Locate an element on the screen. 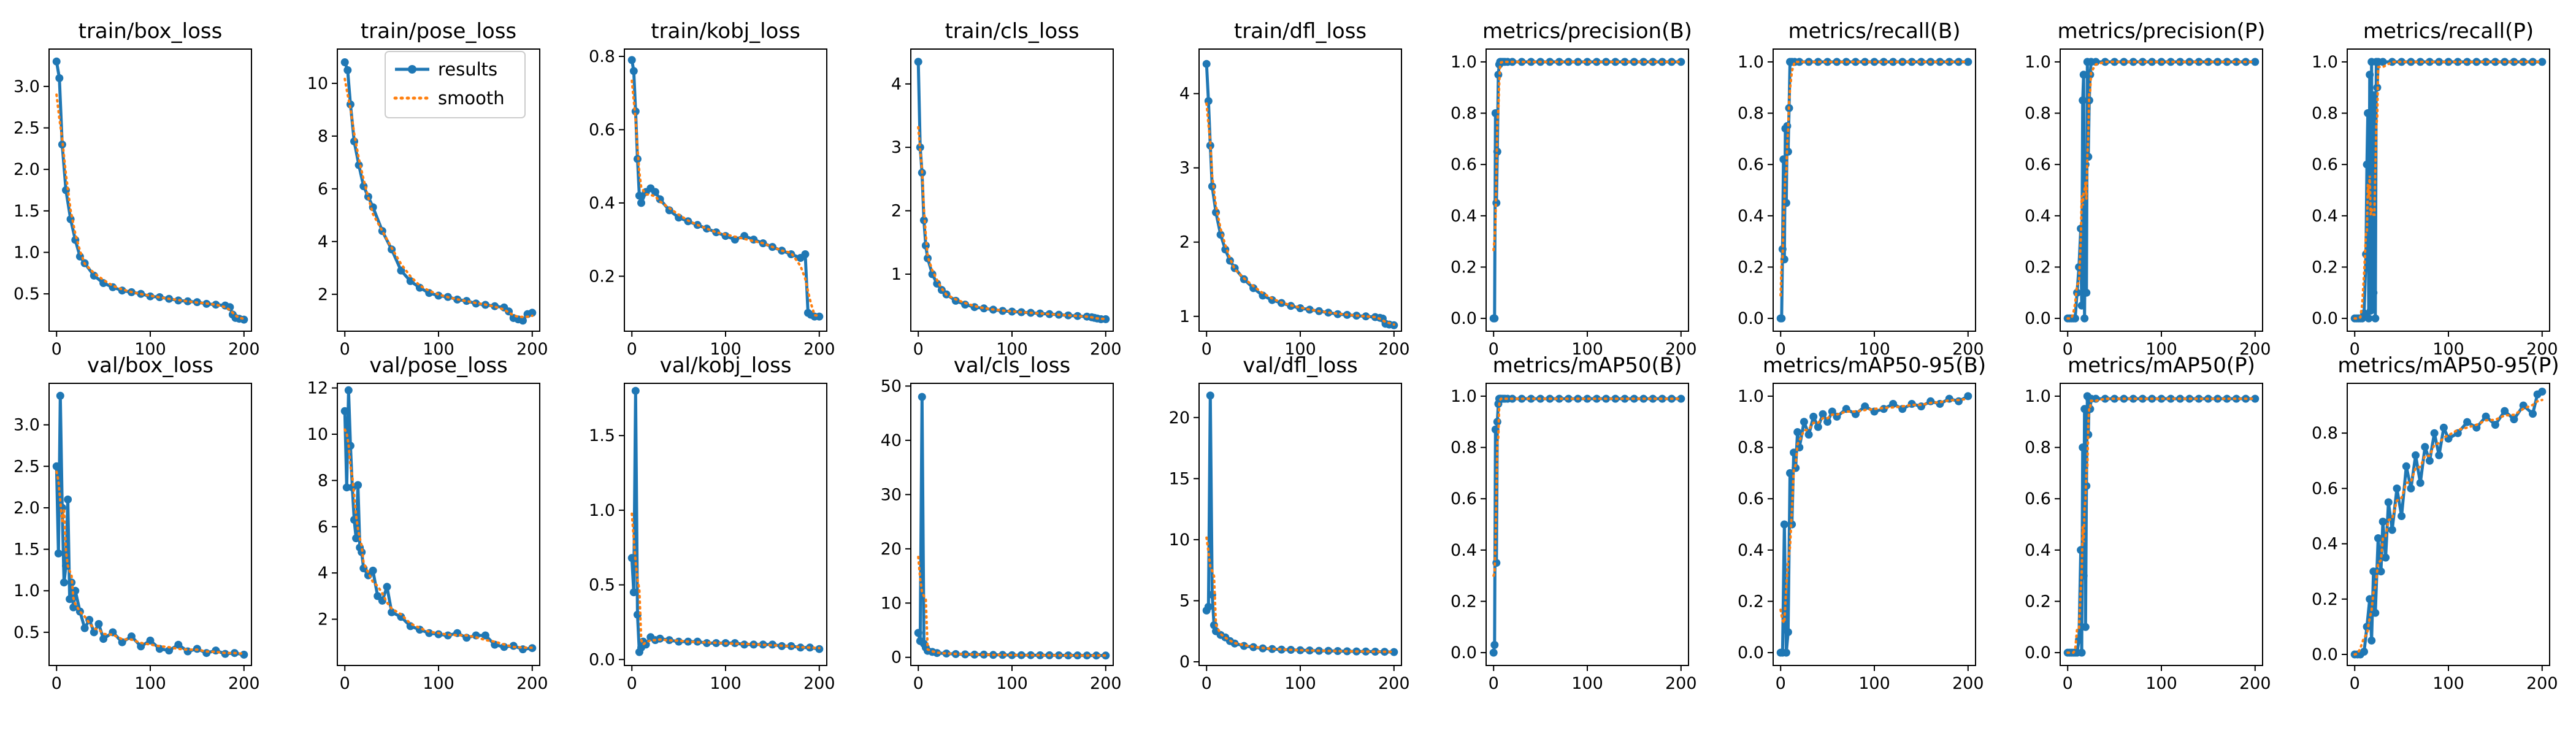 The image size is (2576, 736). panel-title: val/box_loss is located at coordinates (150, 365).